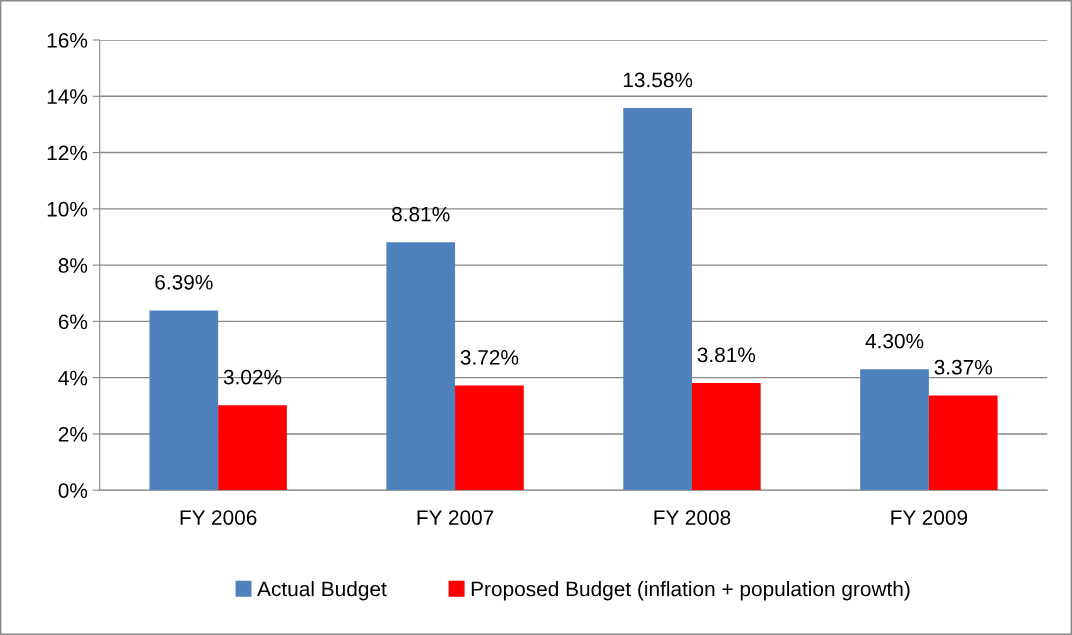  I want to click on y-tick-label: 10%, so click(67, 209).